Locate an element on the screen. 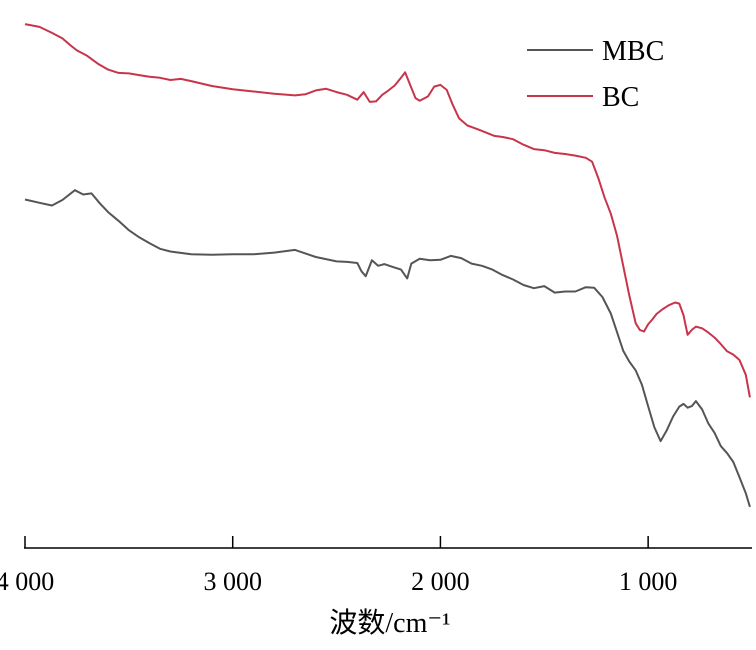 The image size is (756, 650). legend: MBC BC is located at coordinates (595, 74).